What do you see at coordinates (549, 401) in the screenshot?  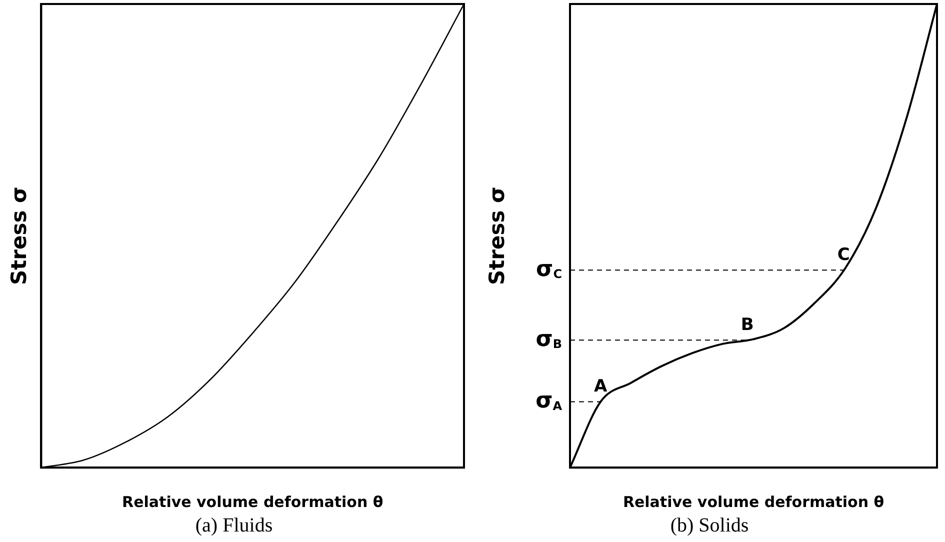 I see `ref-line-label: σA` at bounding box center [549, 401].